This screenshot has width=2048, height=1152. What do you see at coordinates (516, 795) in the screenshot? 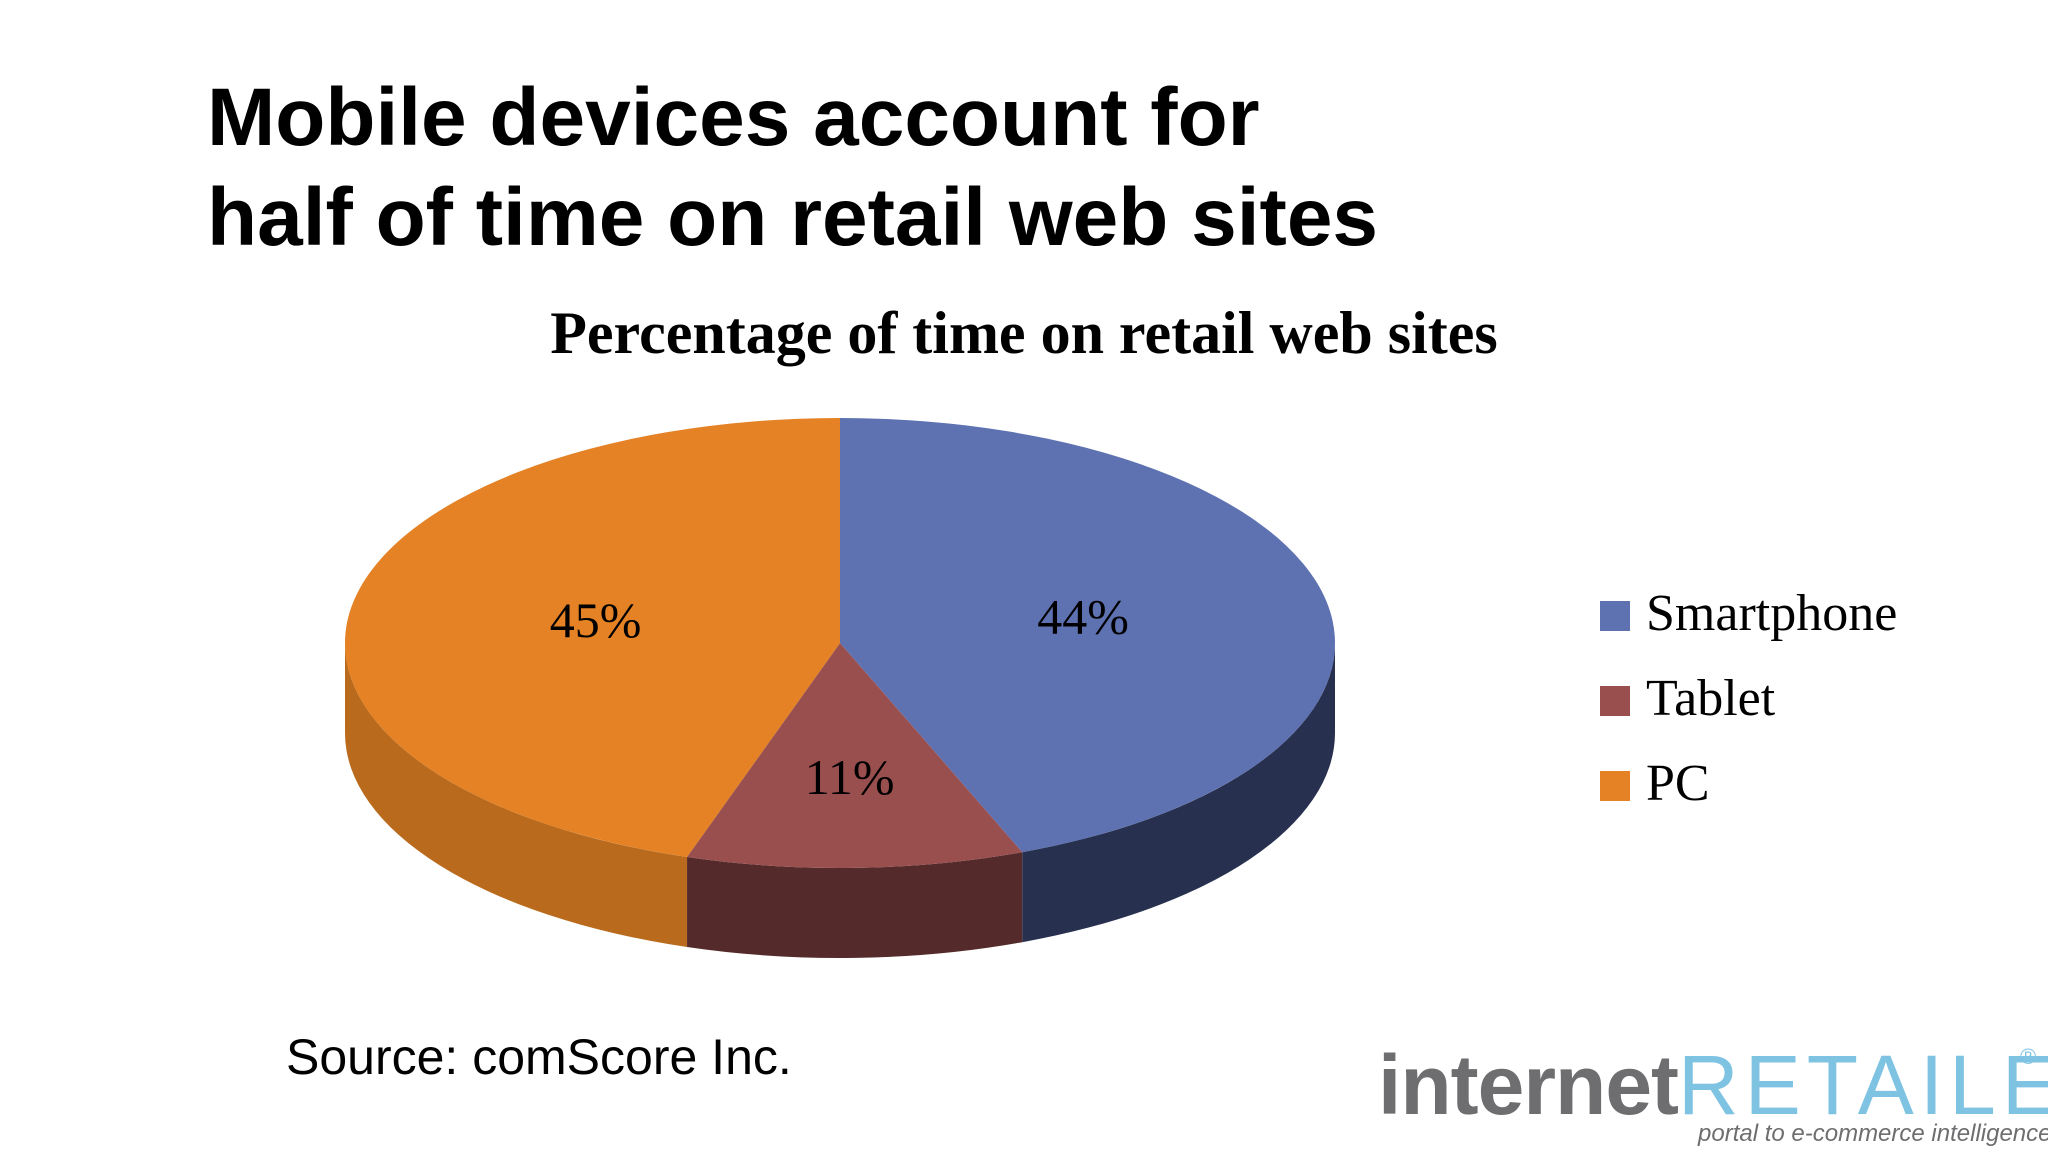
I see `pie-side-pc` at bounding box center [516, 795].